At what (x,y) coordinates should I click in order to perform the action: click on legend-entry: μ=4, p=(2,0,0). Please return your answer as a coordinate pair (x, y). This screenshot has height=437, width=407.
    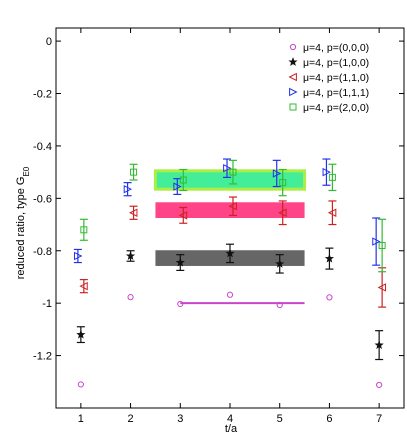
    Looking at the image, I should click on (336, 108).